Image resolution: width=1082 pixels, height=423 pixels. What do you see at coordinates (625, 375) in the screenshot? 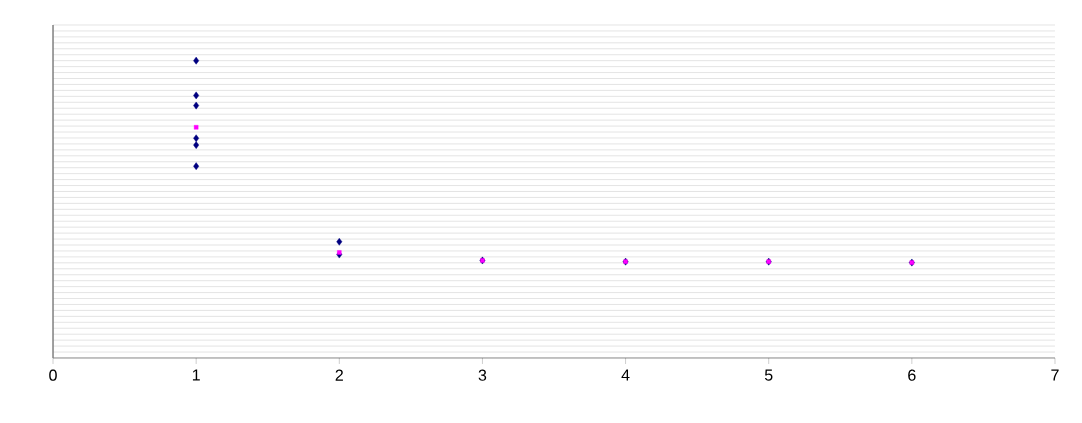
I see `x-tick-label: 4` at bounding box center [625, 375].